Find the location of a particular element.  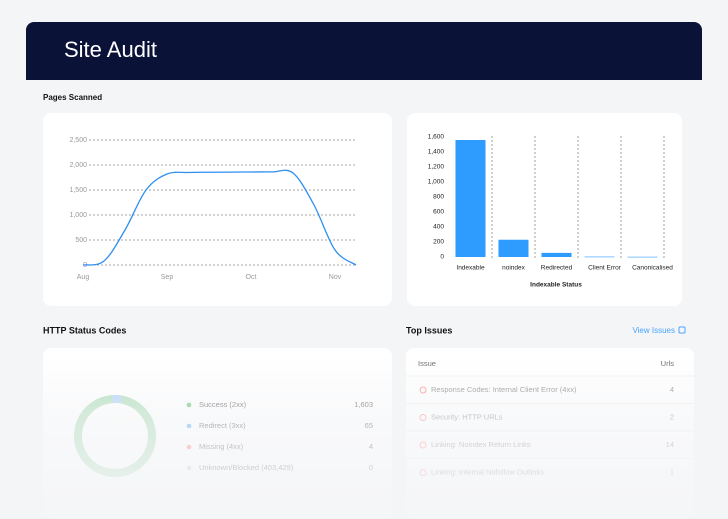

x-tick-label: Redirected is located at coordinates (557, 268).